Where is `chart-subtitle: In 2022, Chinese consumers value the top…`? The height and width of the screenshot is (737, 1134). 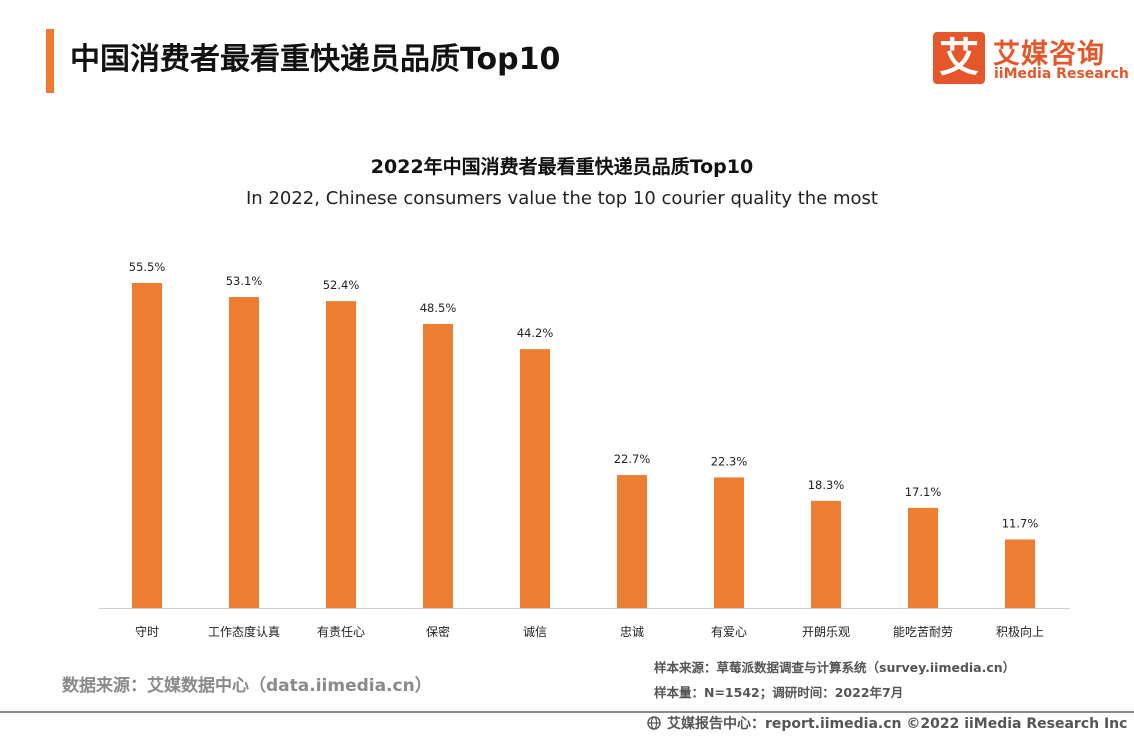
chart-subtitle: In 2022, Chinese consumers value the top… is located at coordinates (562, 198).